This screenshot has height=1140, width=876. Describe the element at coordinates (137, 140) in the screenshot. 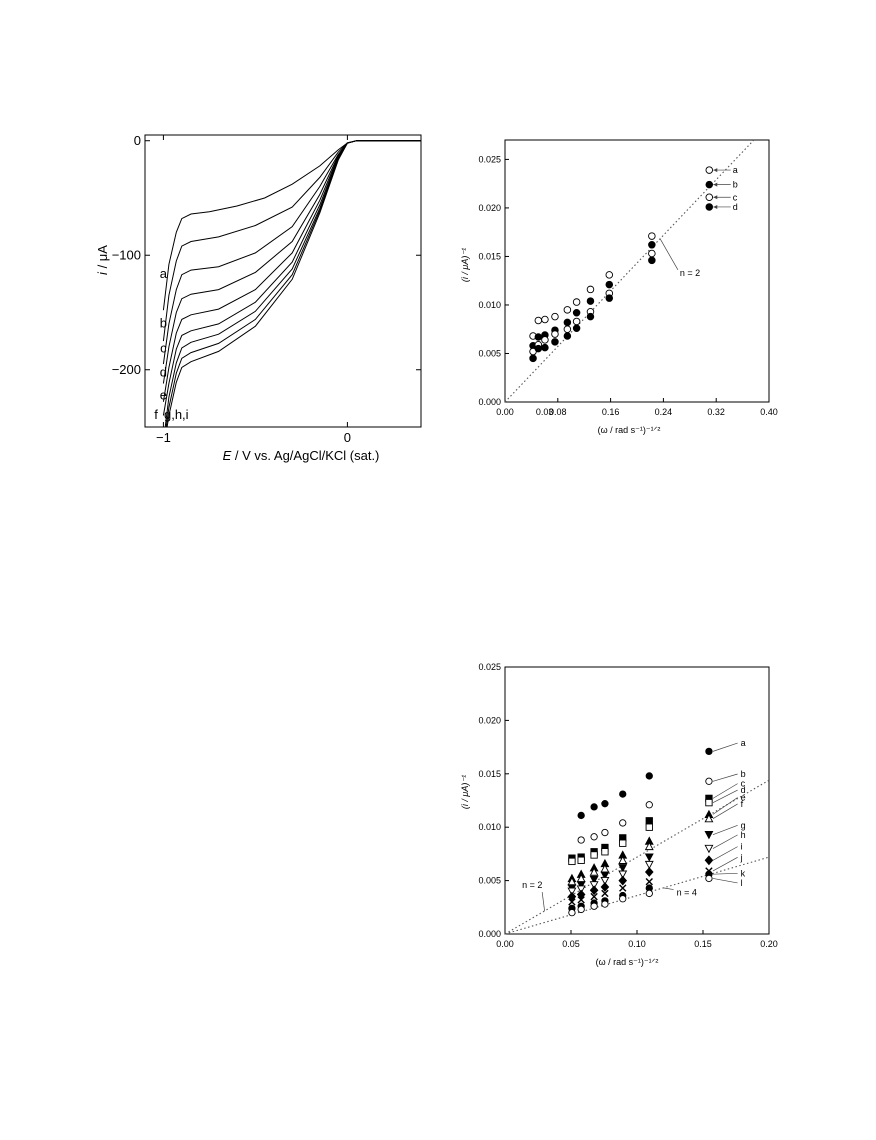

I see `y-tick-label: 0` at that location.